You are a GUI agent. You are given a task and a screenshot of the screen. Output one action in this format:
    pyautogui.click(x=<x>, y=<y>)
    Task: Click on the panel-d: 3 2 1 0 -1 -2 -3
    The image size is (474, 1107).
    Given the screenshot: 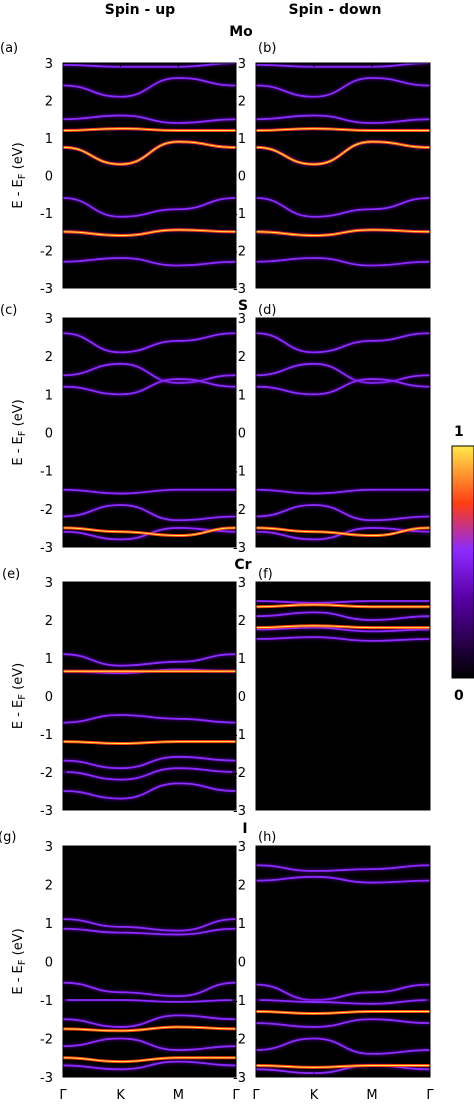 What is the action you would take?
    pyautogui.click(x=332, y=434)
    